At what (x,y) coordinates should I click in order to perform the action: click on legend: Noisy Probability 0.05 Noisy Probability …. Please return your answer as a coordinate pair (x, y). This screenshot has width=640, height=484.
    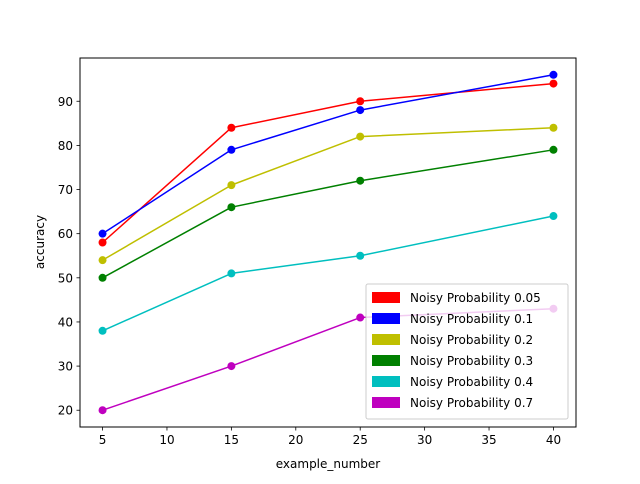
    Looking at the image, I should click on (467, 351).